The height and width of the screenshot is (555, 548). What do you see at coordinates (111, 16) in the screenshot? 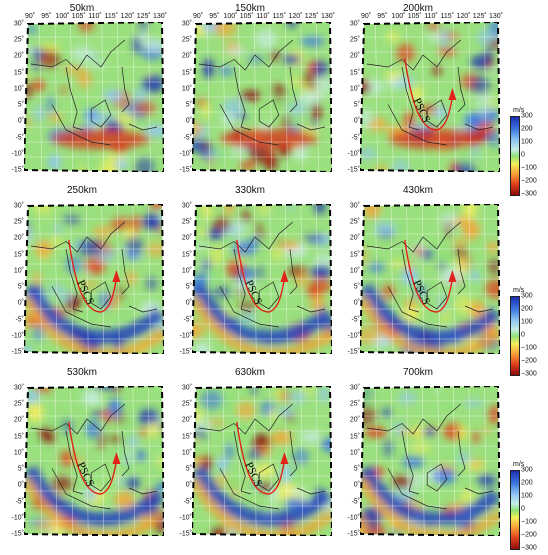
I see `longitude-tick-label: 115˚` at bounding box center [111, 16].